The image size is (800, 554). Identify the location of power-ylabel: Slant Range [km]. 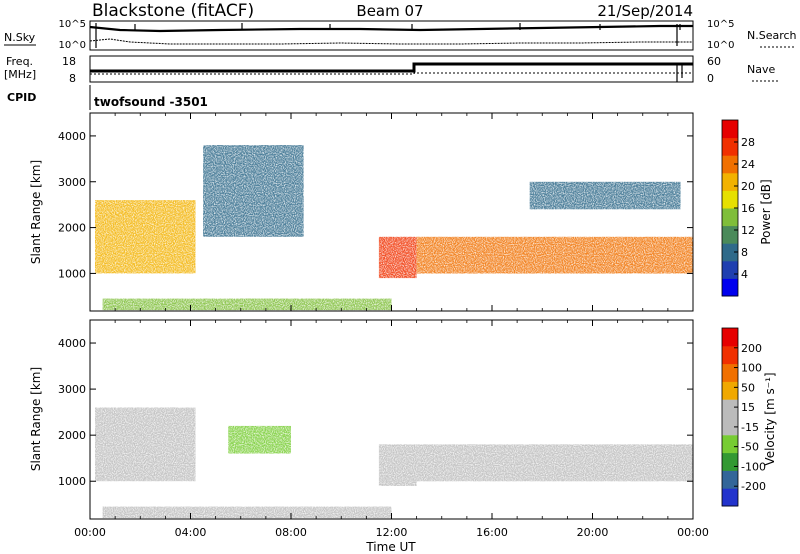
(36, 212).